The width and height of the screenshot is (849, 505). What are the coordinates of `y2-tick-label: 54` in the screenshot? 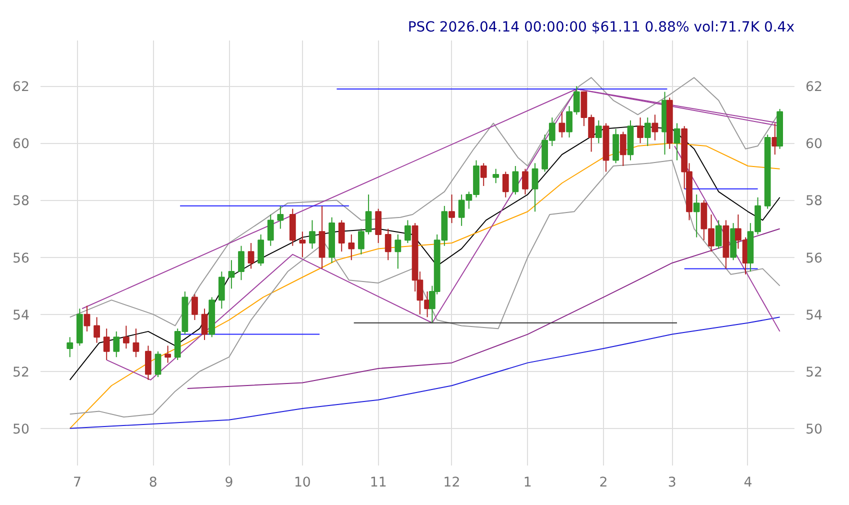 It's located at (814, 316).